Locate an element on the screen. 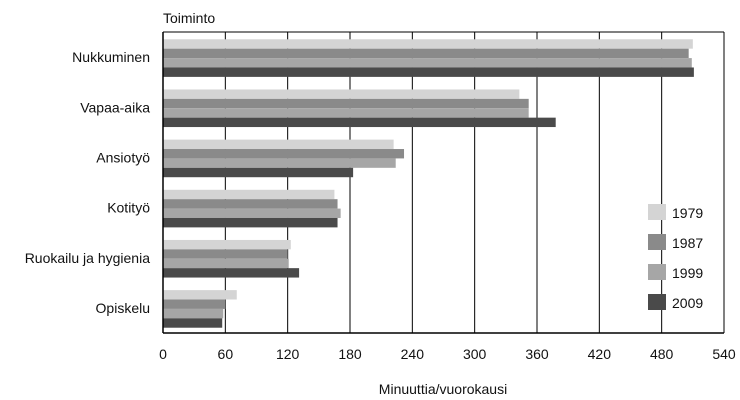  legend: 1979 1987 1999 2009 is located at coordinates (675, 257).